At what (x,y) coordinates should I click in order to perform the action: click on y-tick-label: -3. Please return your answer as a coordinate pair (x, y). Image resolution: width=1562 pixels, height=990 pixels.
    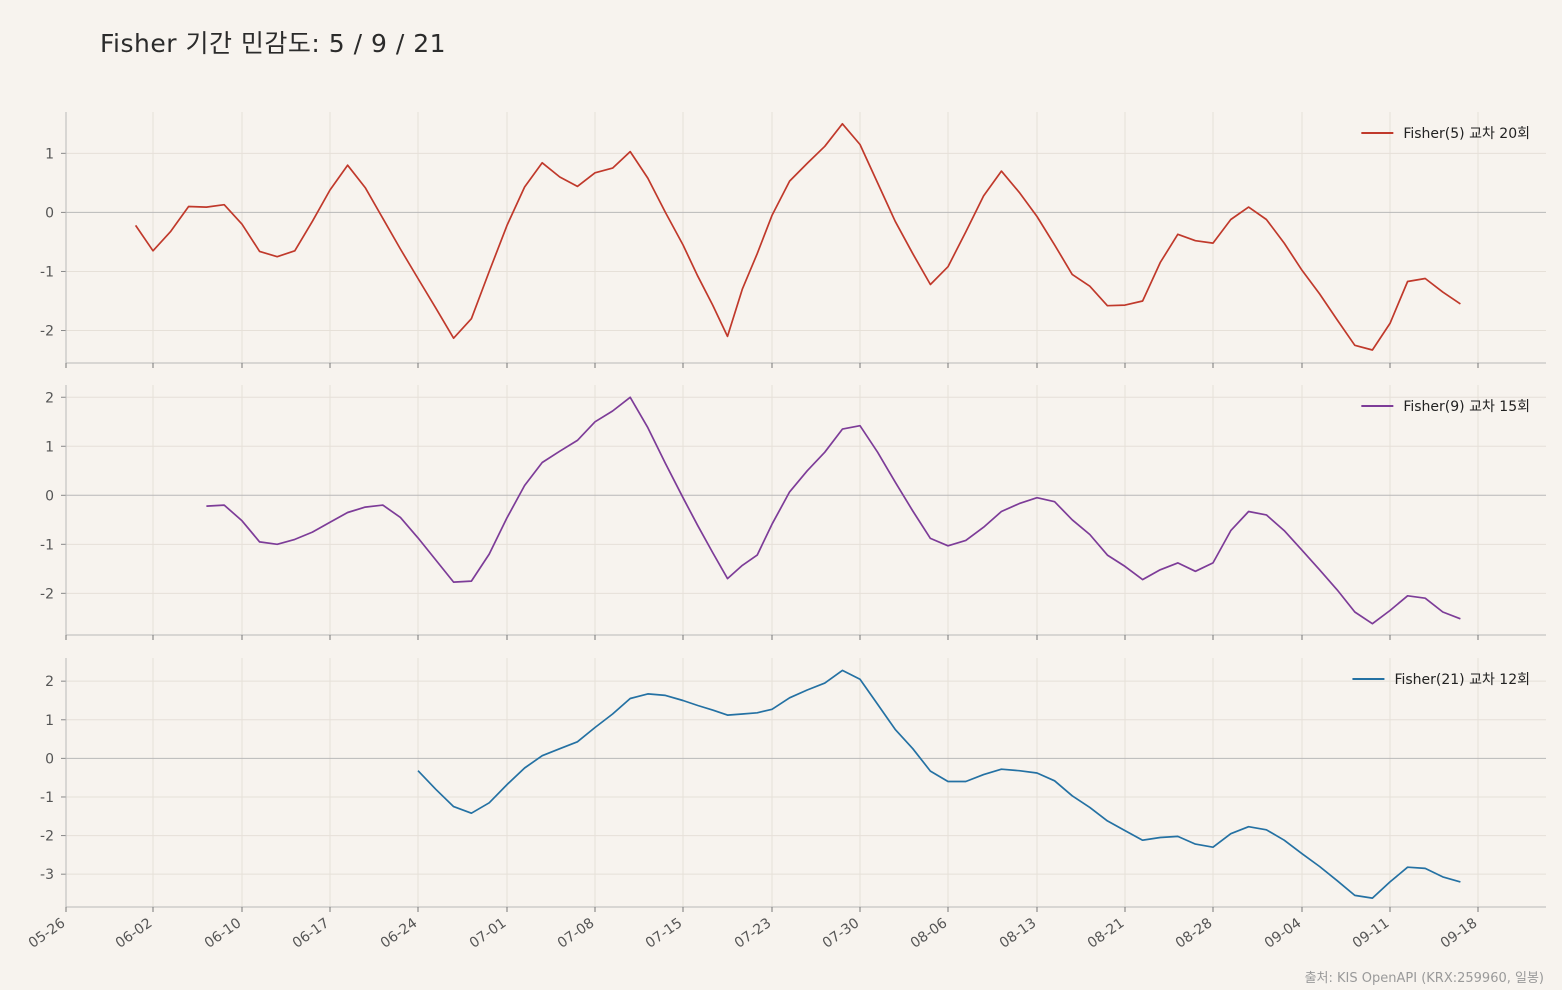
    Looking at the image, I should click on (47, 875).